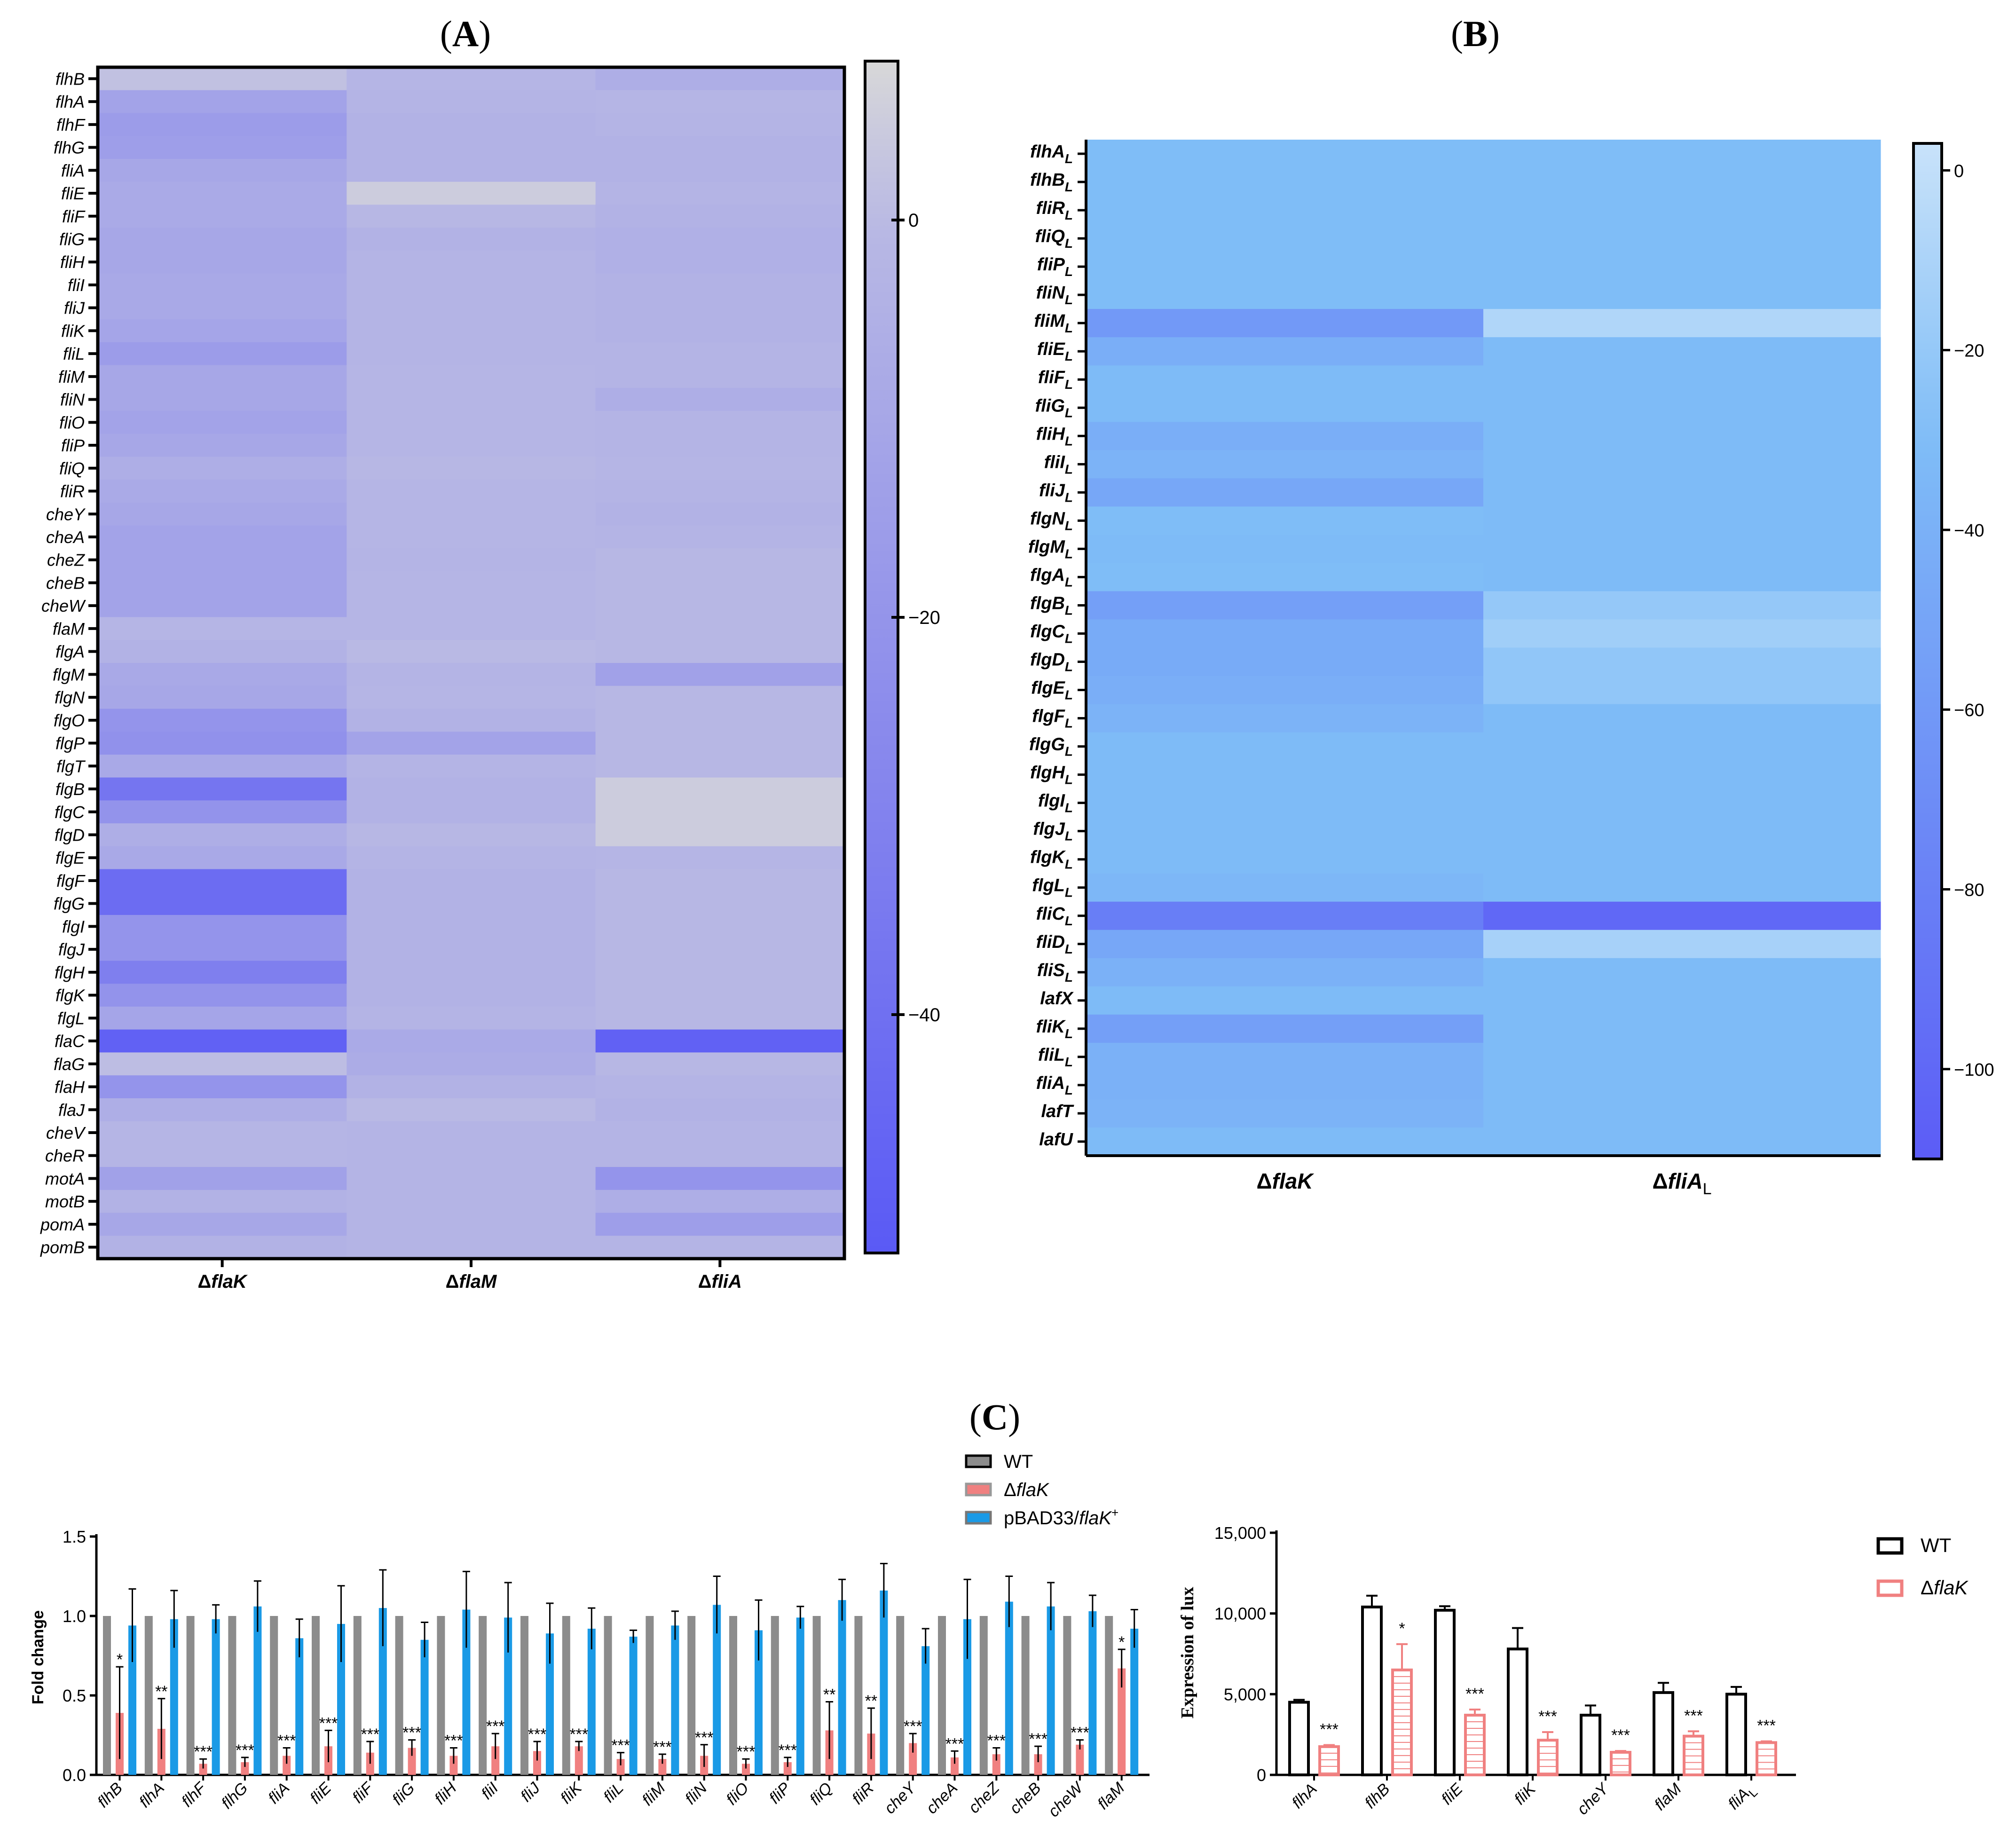 Image resolution: width=2016 pixels, height=1844 pixels. Describe the element at coordinates (62, 1224) in the screenshot. I see `heatmap-a-row-label: pomA` at that location.